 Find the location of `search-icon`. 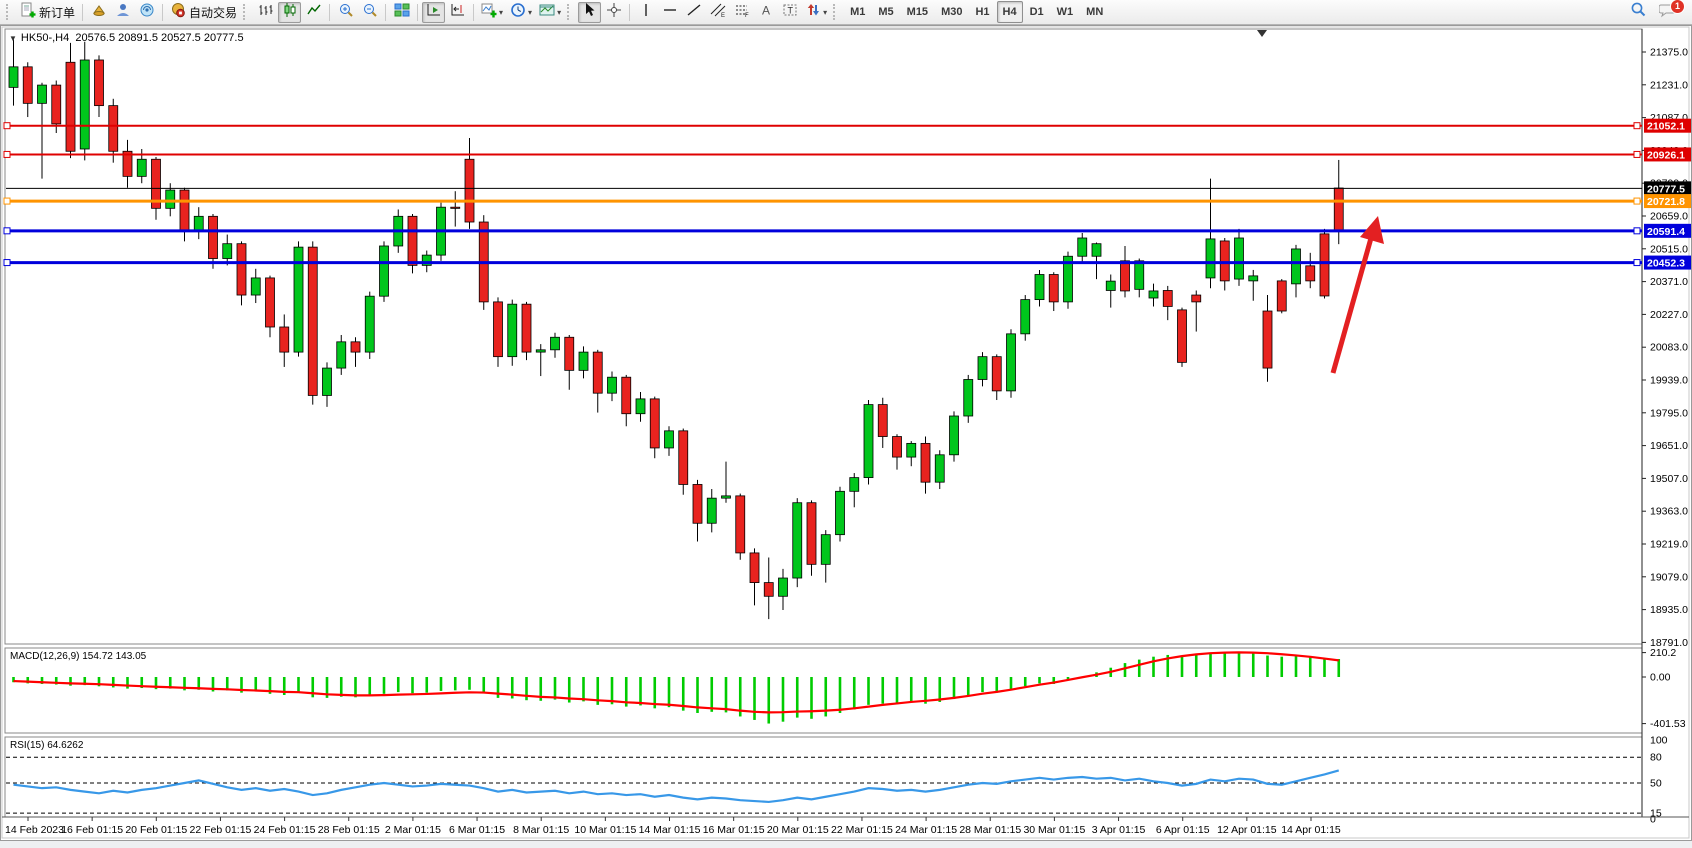

search-icon is located at coordinates (1638, 12).